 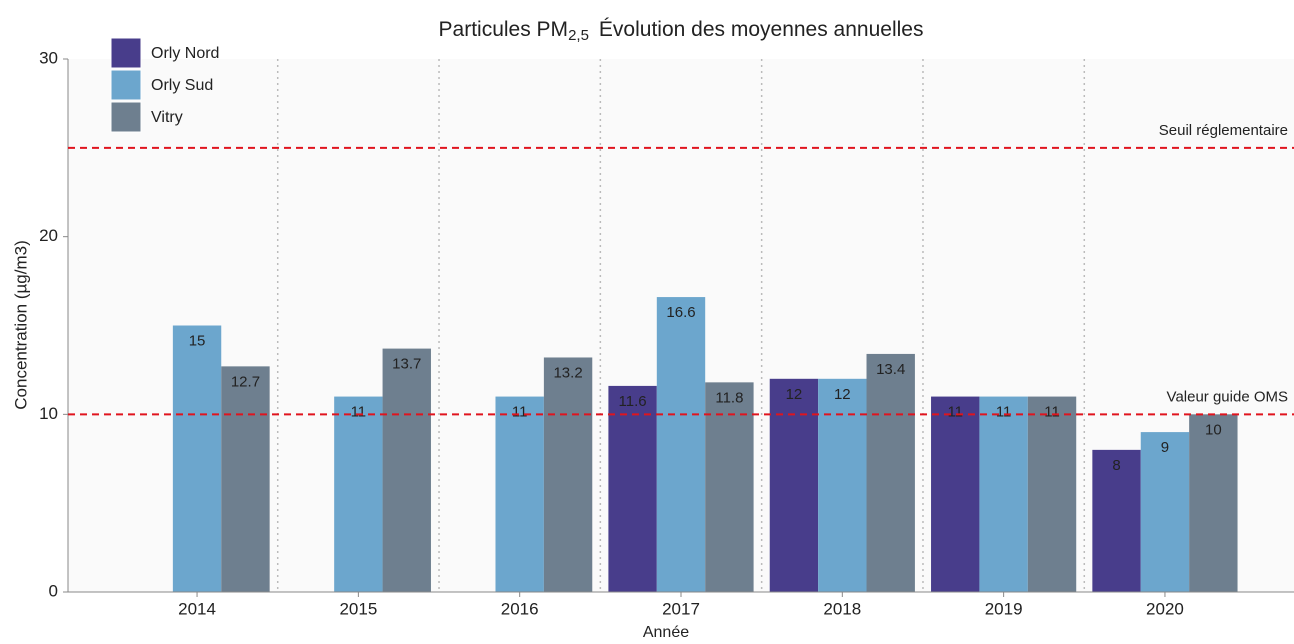 What do you see at coordinates (567, 372) in the screenshot?
I see `data-label: 13.2` at bounding box center [567, 372].